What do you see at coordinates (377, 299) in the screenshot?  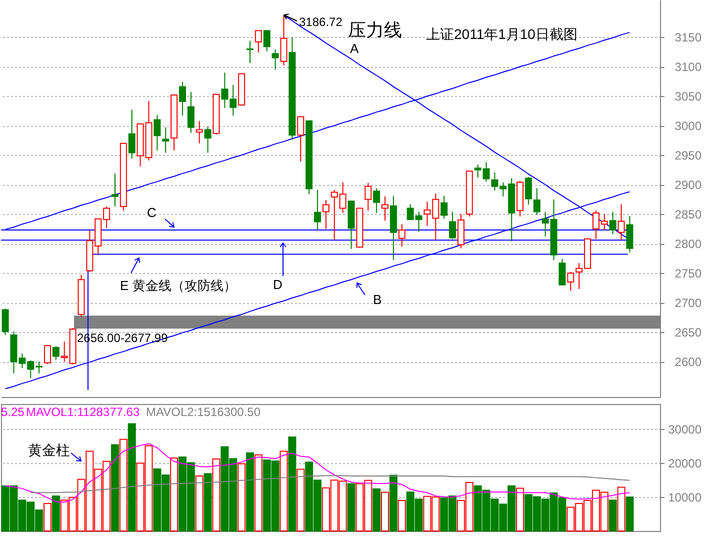 I see `annotation: B` at bounding box center [377, 299].